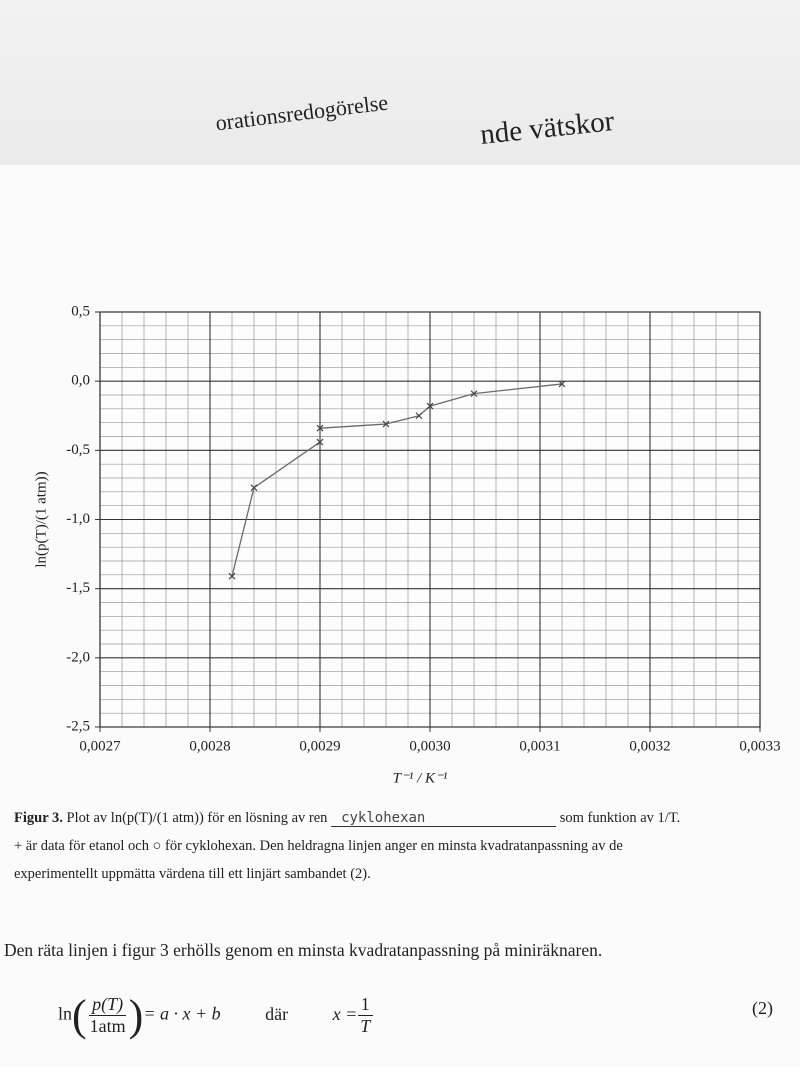  What do you see at coordinates (345, 1013) in the screenshot?
I see `eq-x: x =` at bounding box center [345, 1013].